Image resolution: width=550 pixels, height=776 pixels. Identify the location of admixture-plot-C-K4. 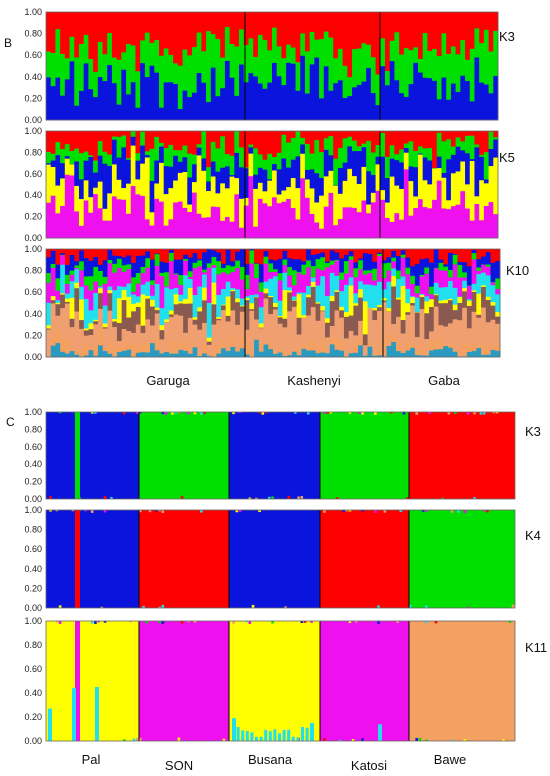
(280, 559).